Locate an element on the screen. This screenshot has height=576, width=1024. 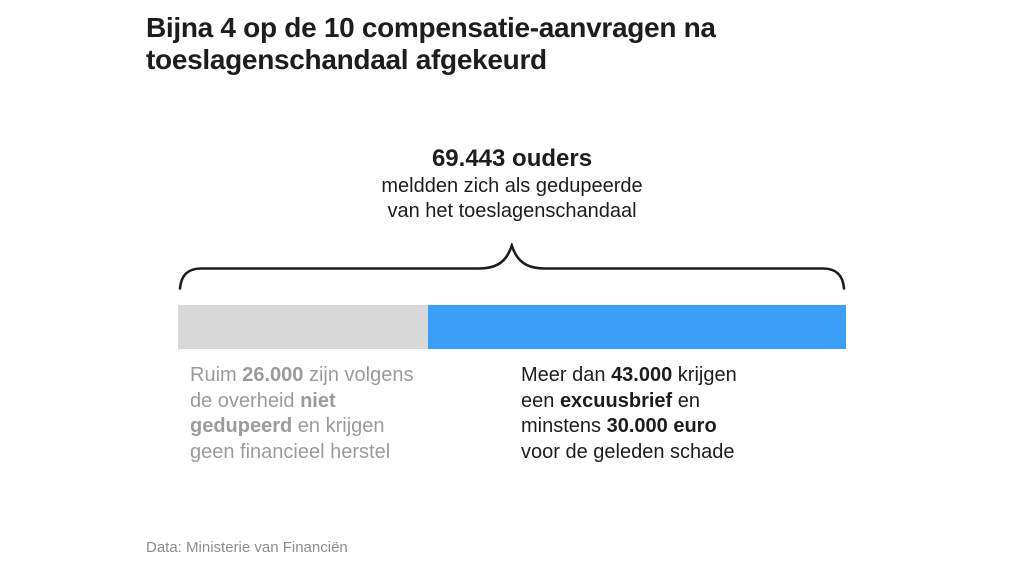
brace-icon is located at coordinates (512, 266).